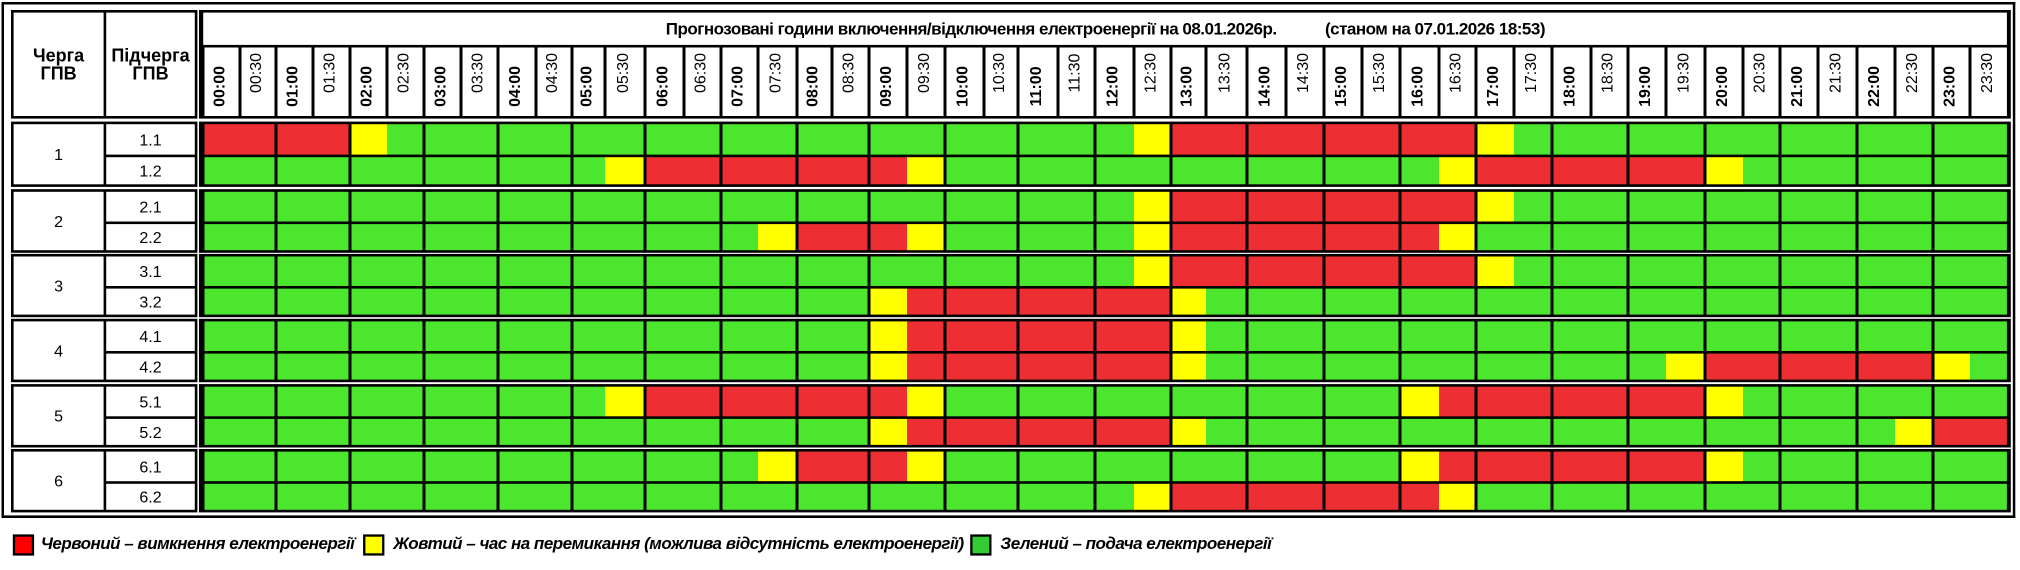  I want to click on svg-text: 11:00, so click(1036, 86).